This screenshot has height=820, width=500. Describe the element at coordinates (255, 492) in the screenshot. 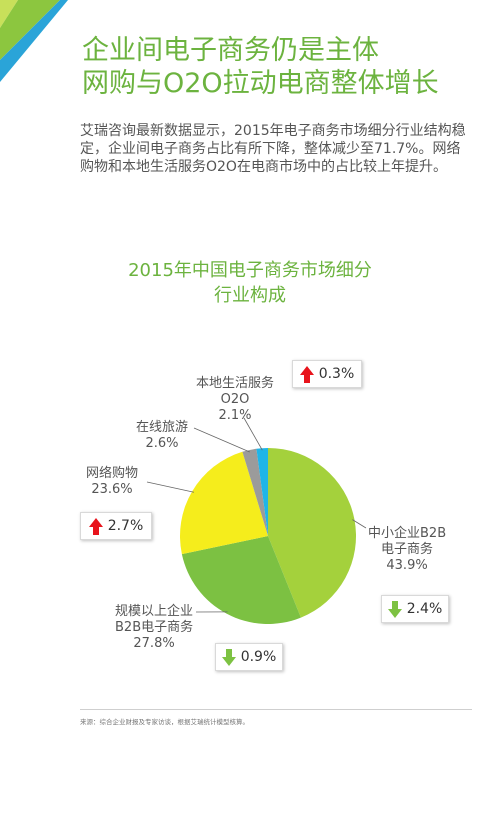

I see `slice-online-travel` at that location.